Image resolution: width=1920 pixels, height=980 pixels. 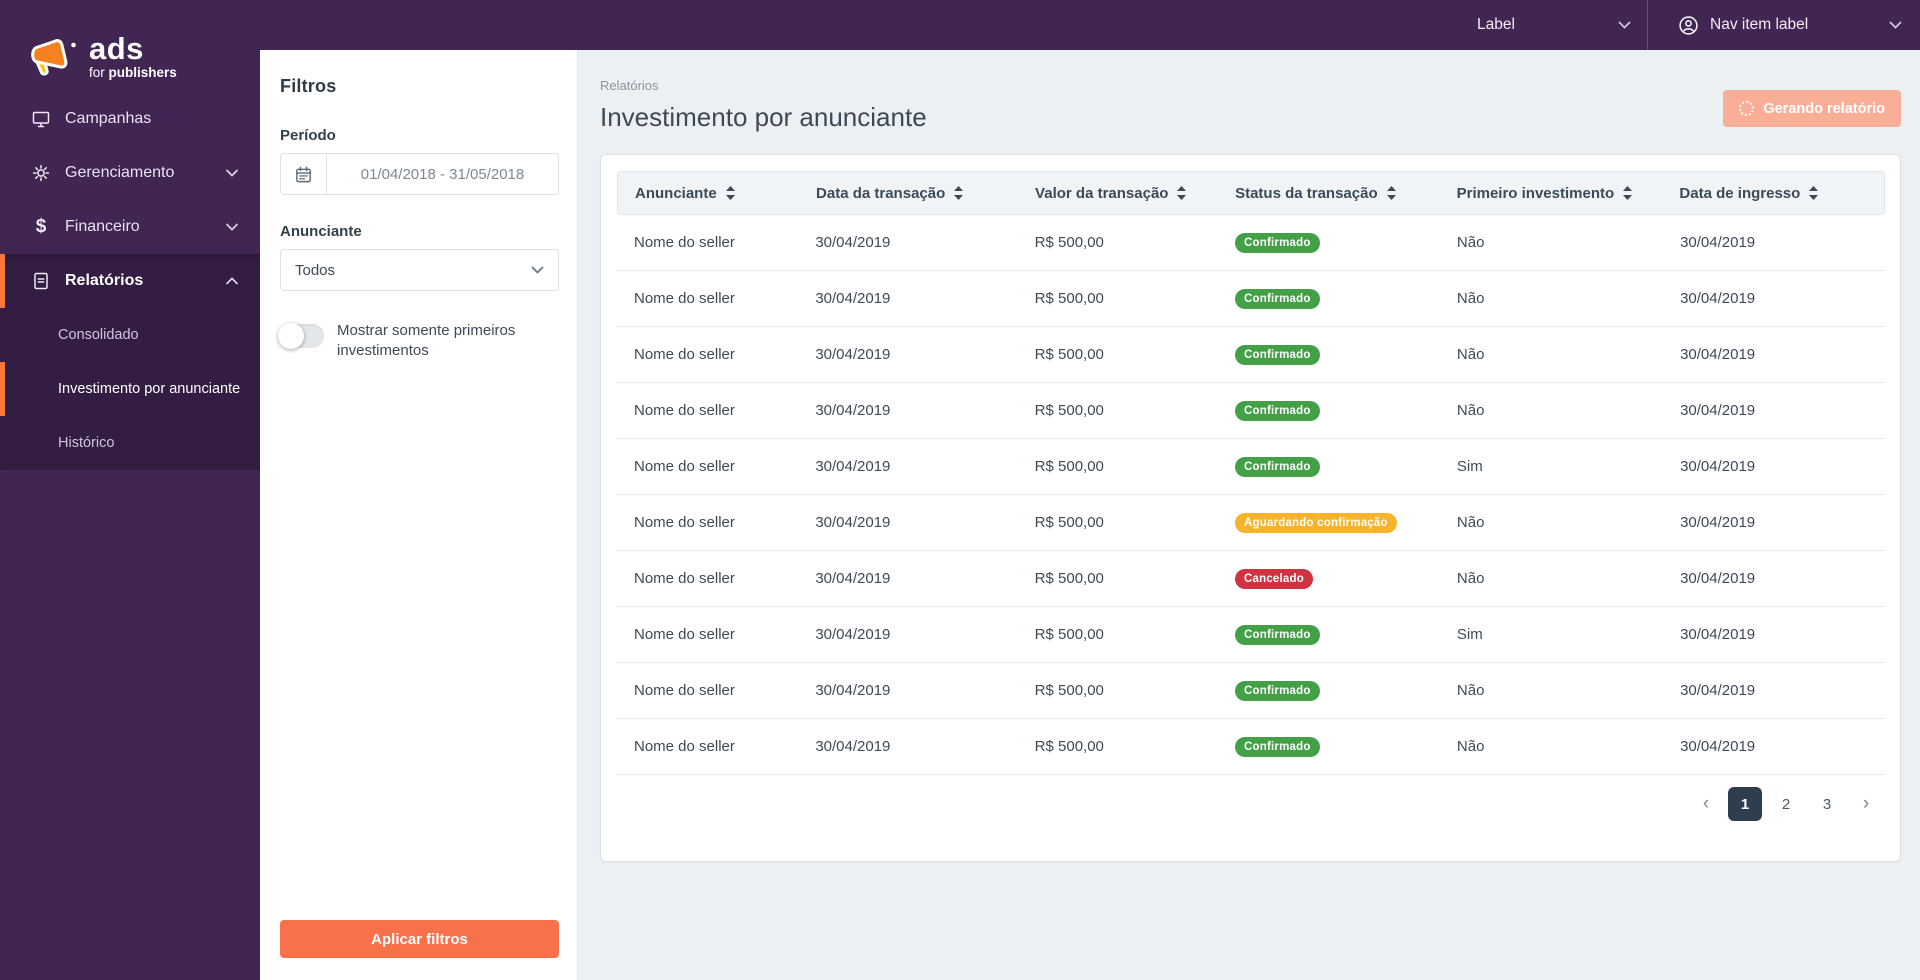 I want to click on column-header-anunciante: Anunciante, so click(x=708, y=193).